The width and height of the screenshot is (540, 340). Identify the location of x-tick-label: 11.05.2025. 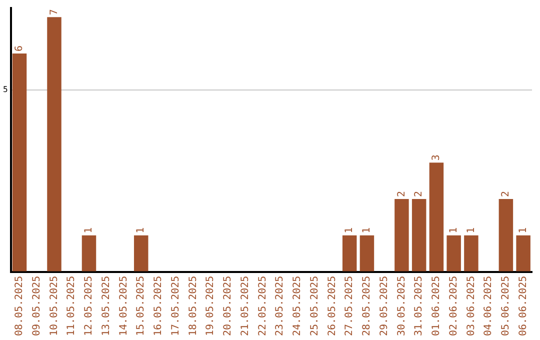
(72, 306).